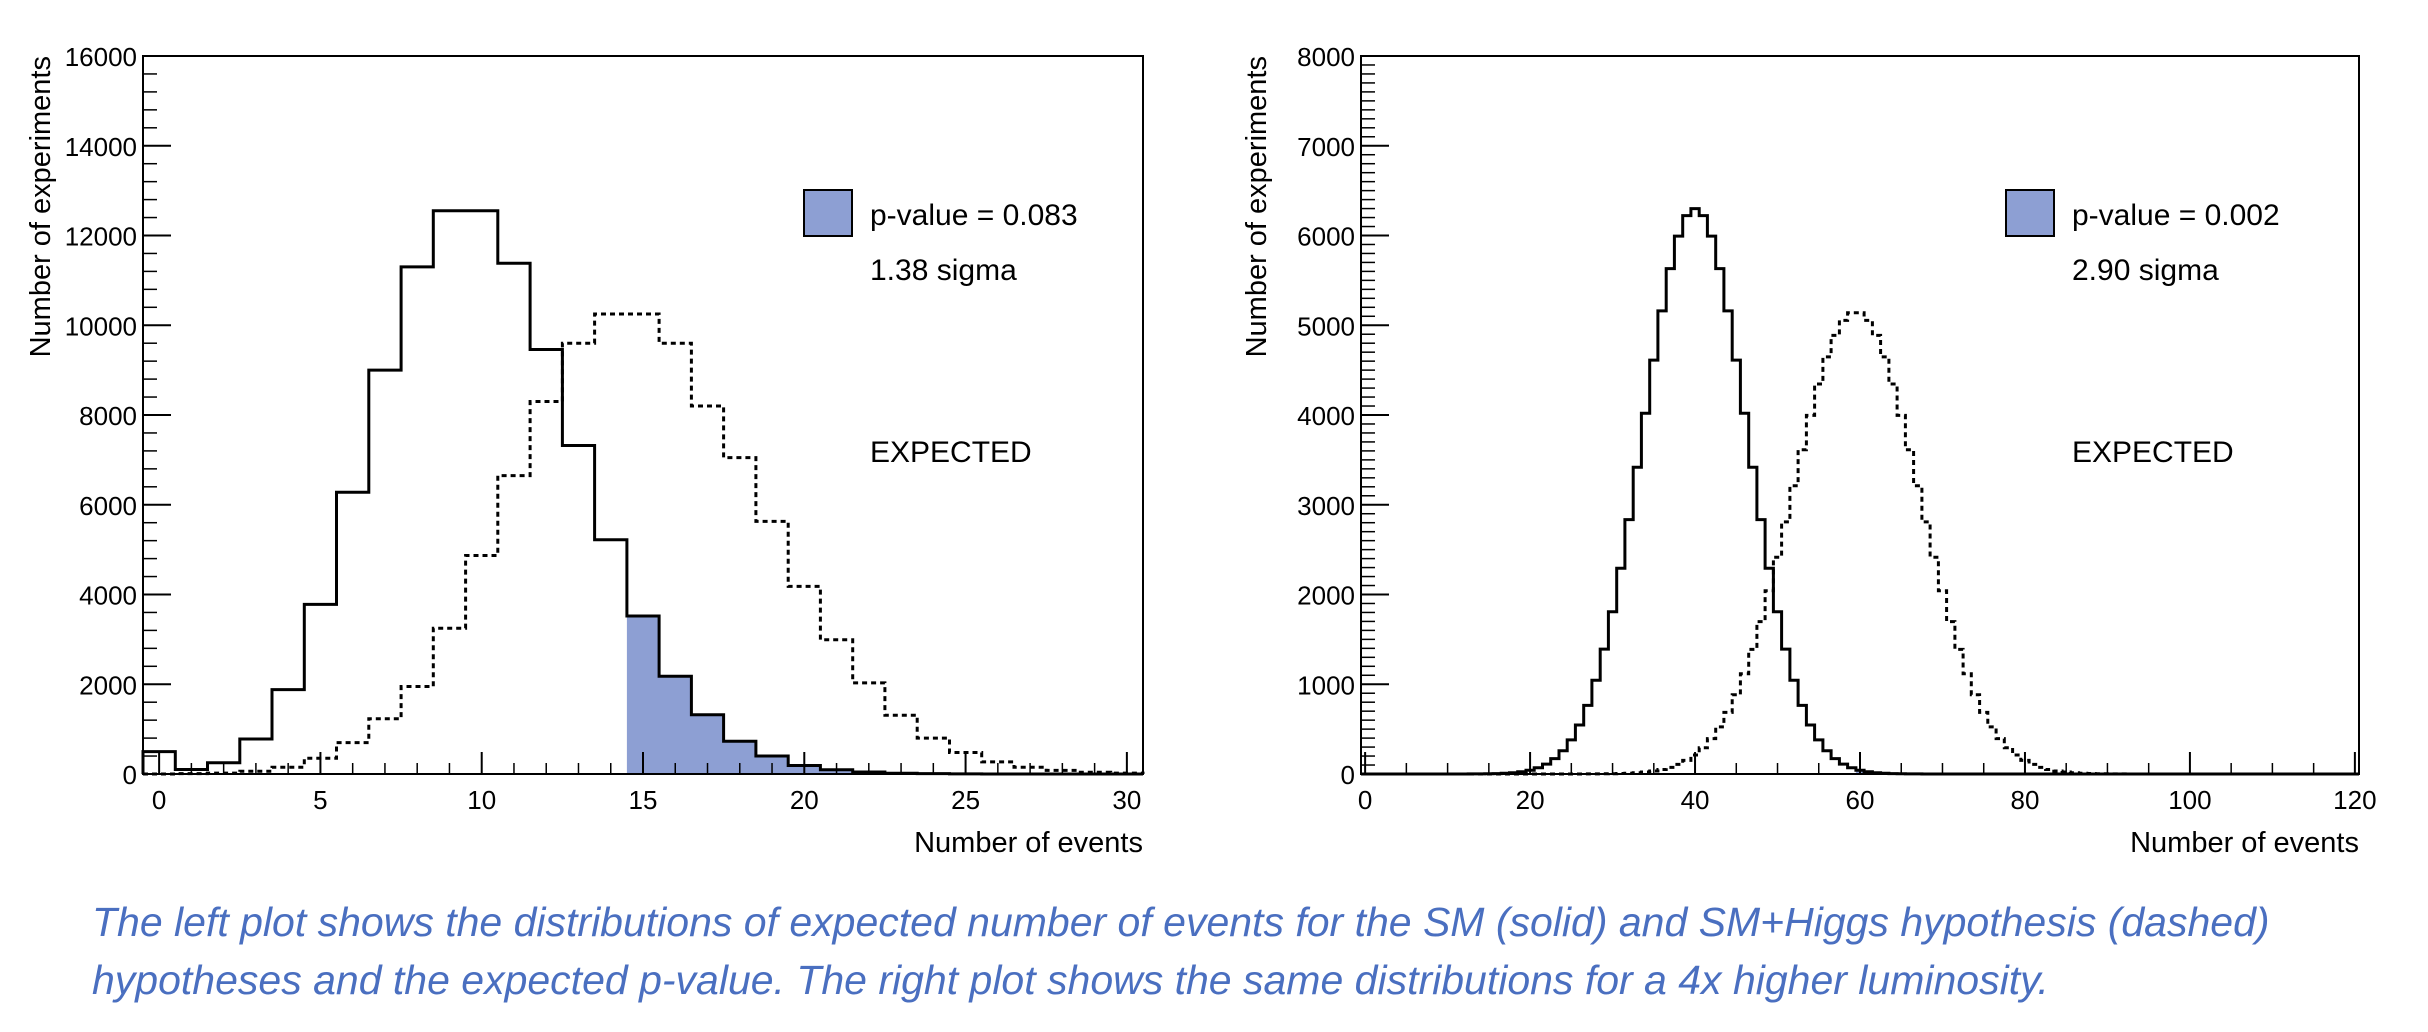 Image resolution: width=2428 pixels, height=1032 pixels. What do you see at coordinates (2176, 215) in the screenshot?
I see `legend-pvalue-label: p-value = 0.002` at bounding box center [2176, 215].